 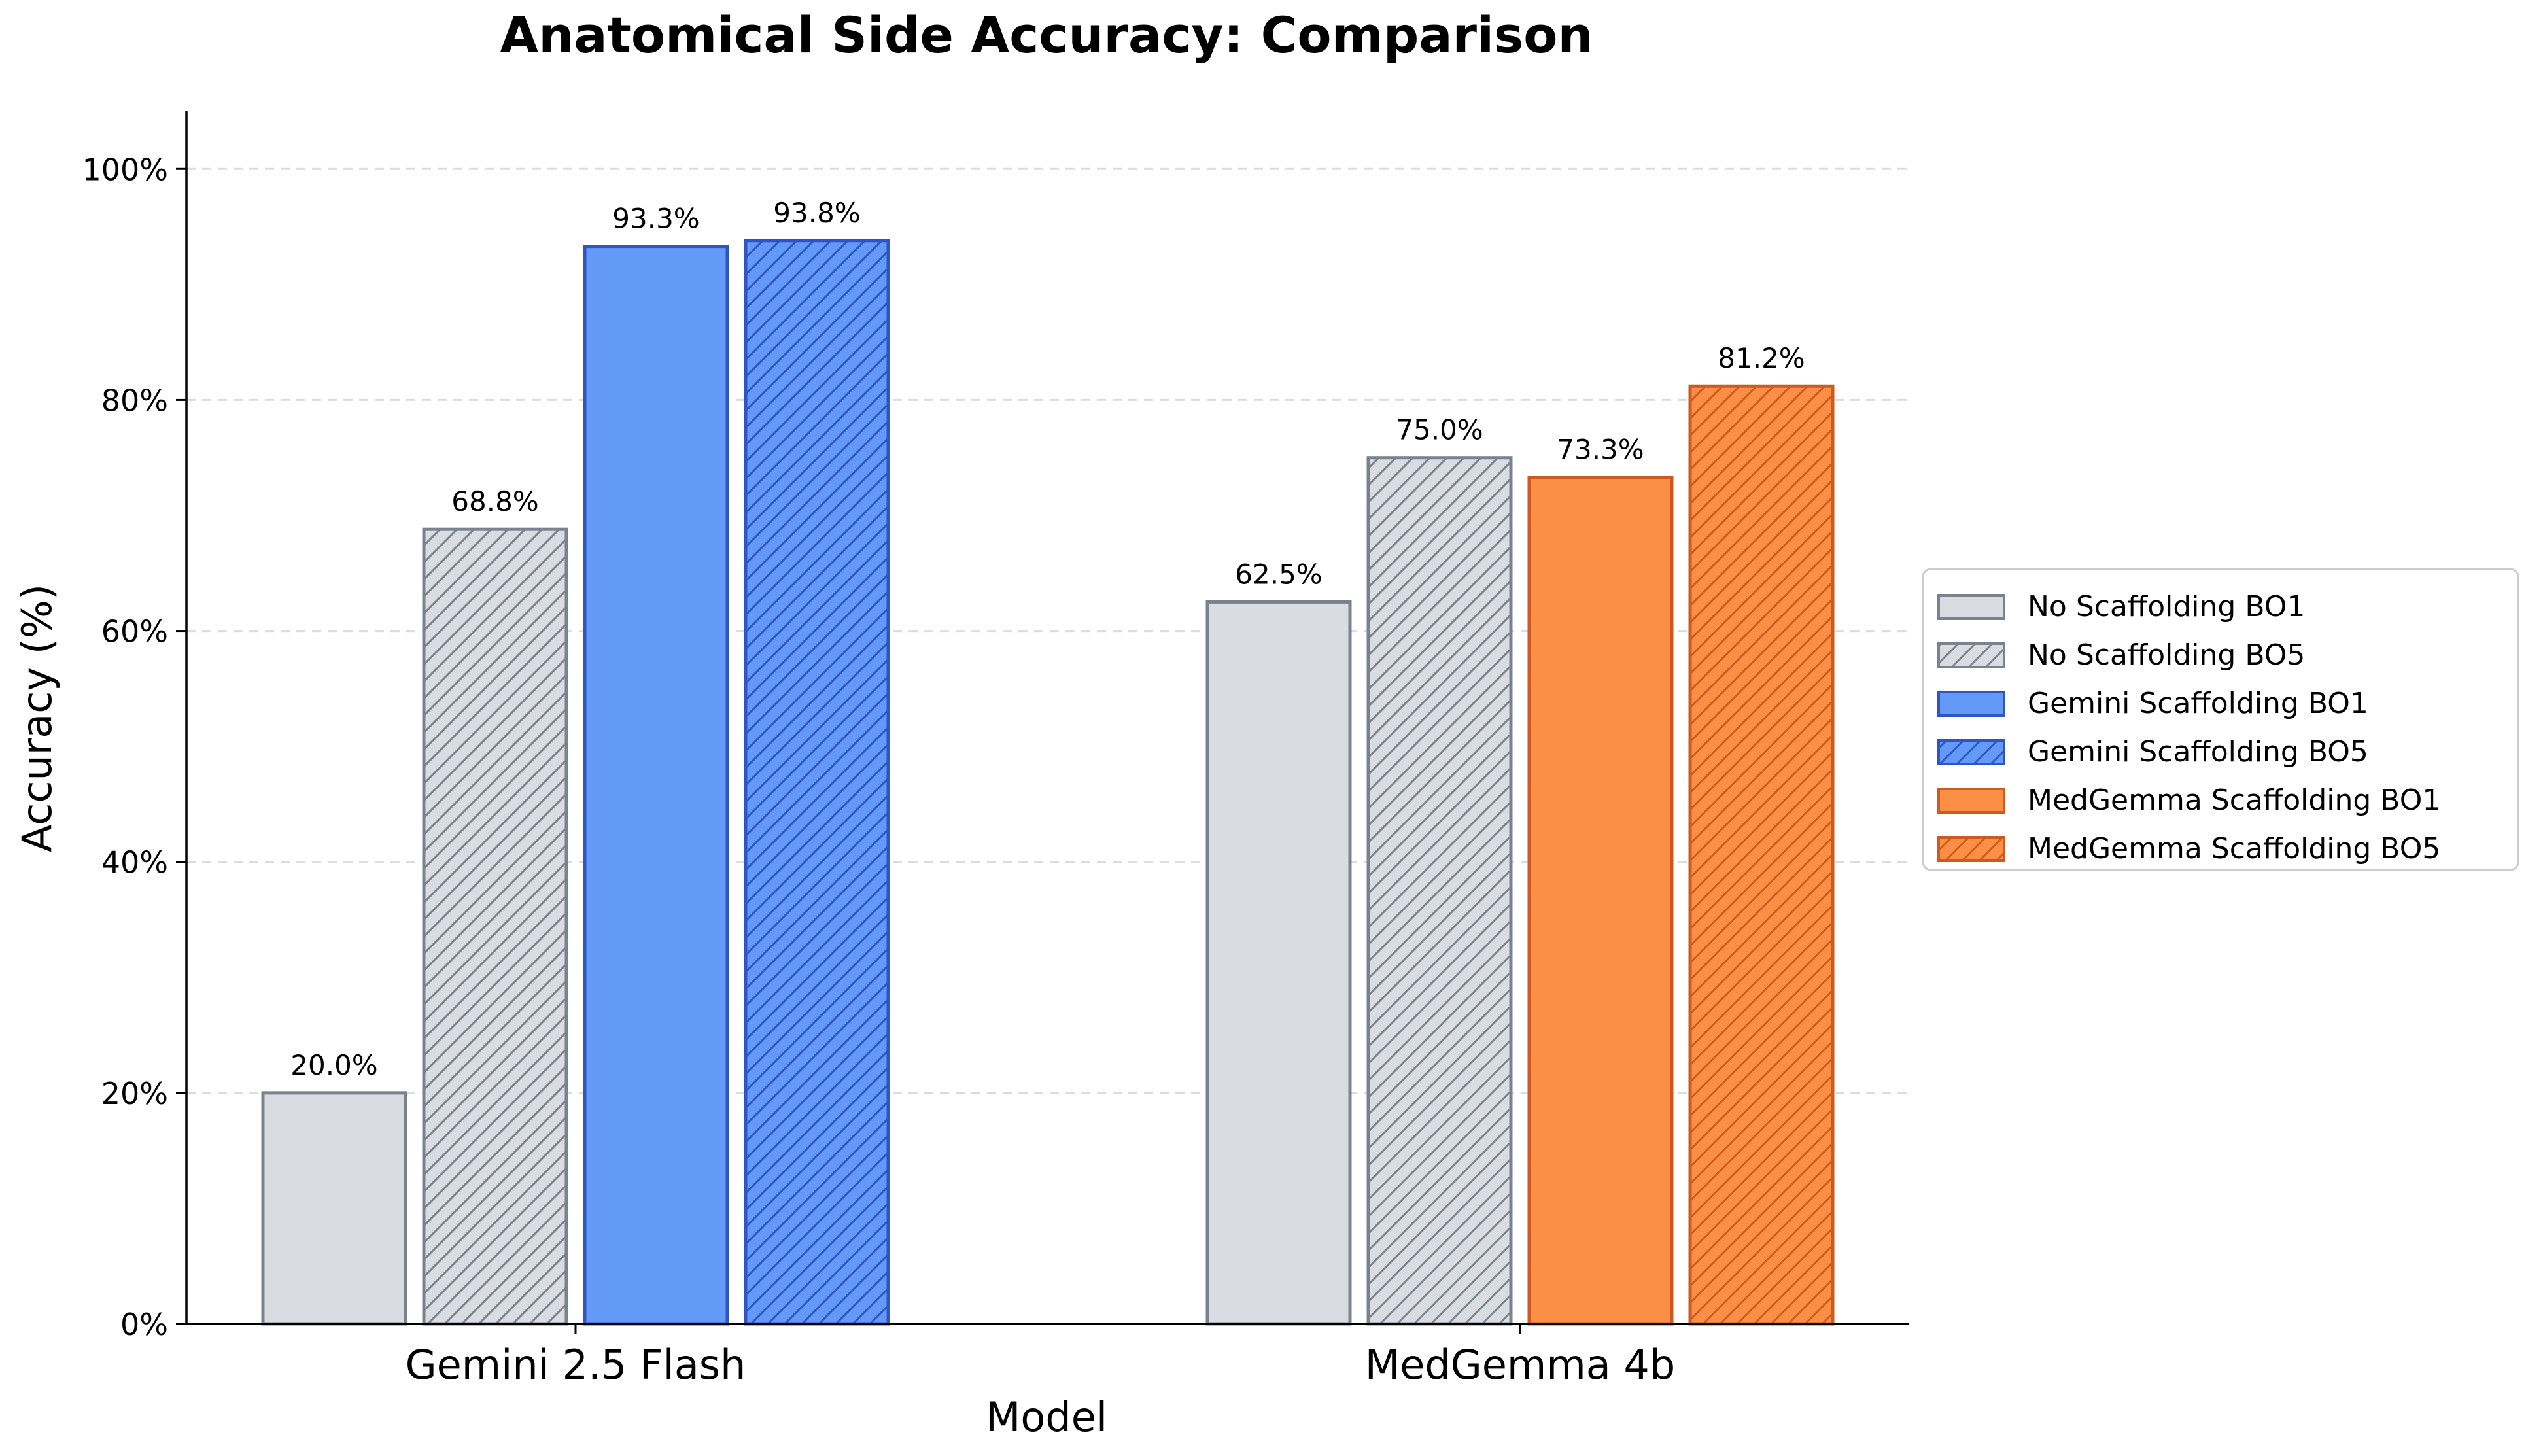 What do you see at coordinates (1520, 1365) in the screenshot?
I see `x-tick-label: MedGemma 4b` at bounding box center [1520, 1365].